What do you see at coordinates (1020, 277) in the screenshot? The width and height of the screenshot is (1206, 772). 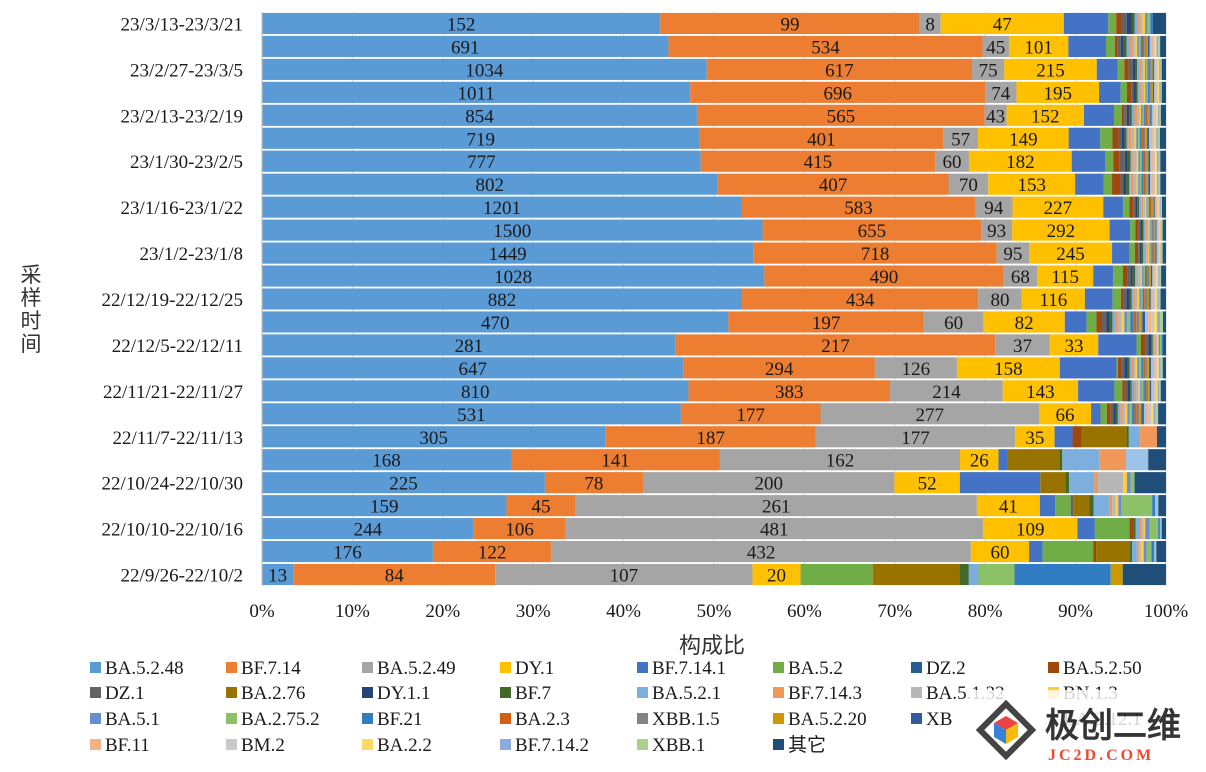 I see `data-label: 68` at bounding box center [1020, 277].